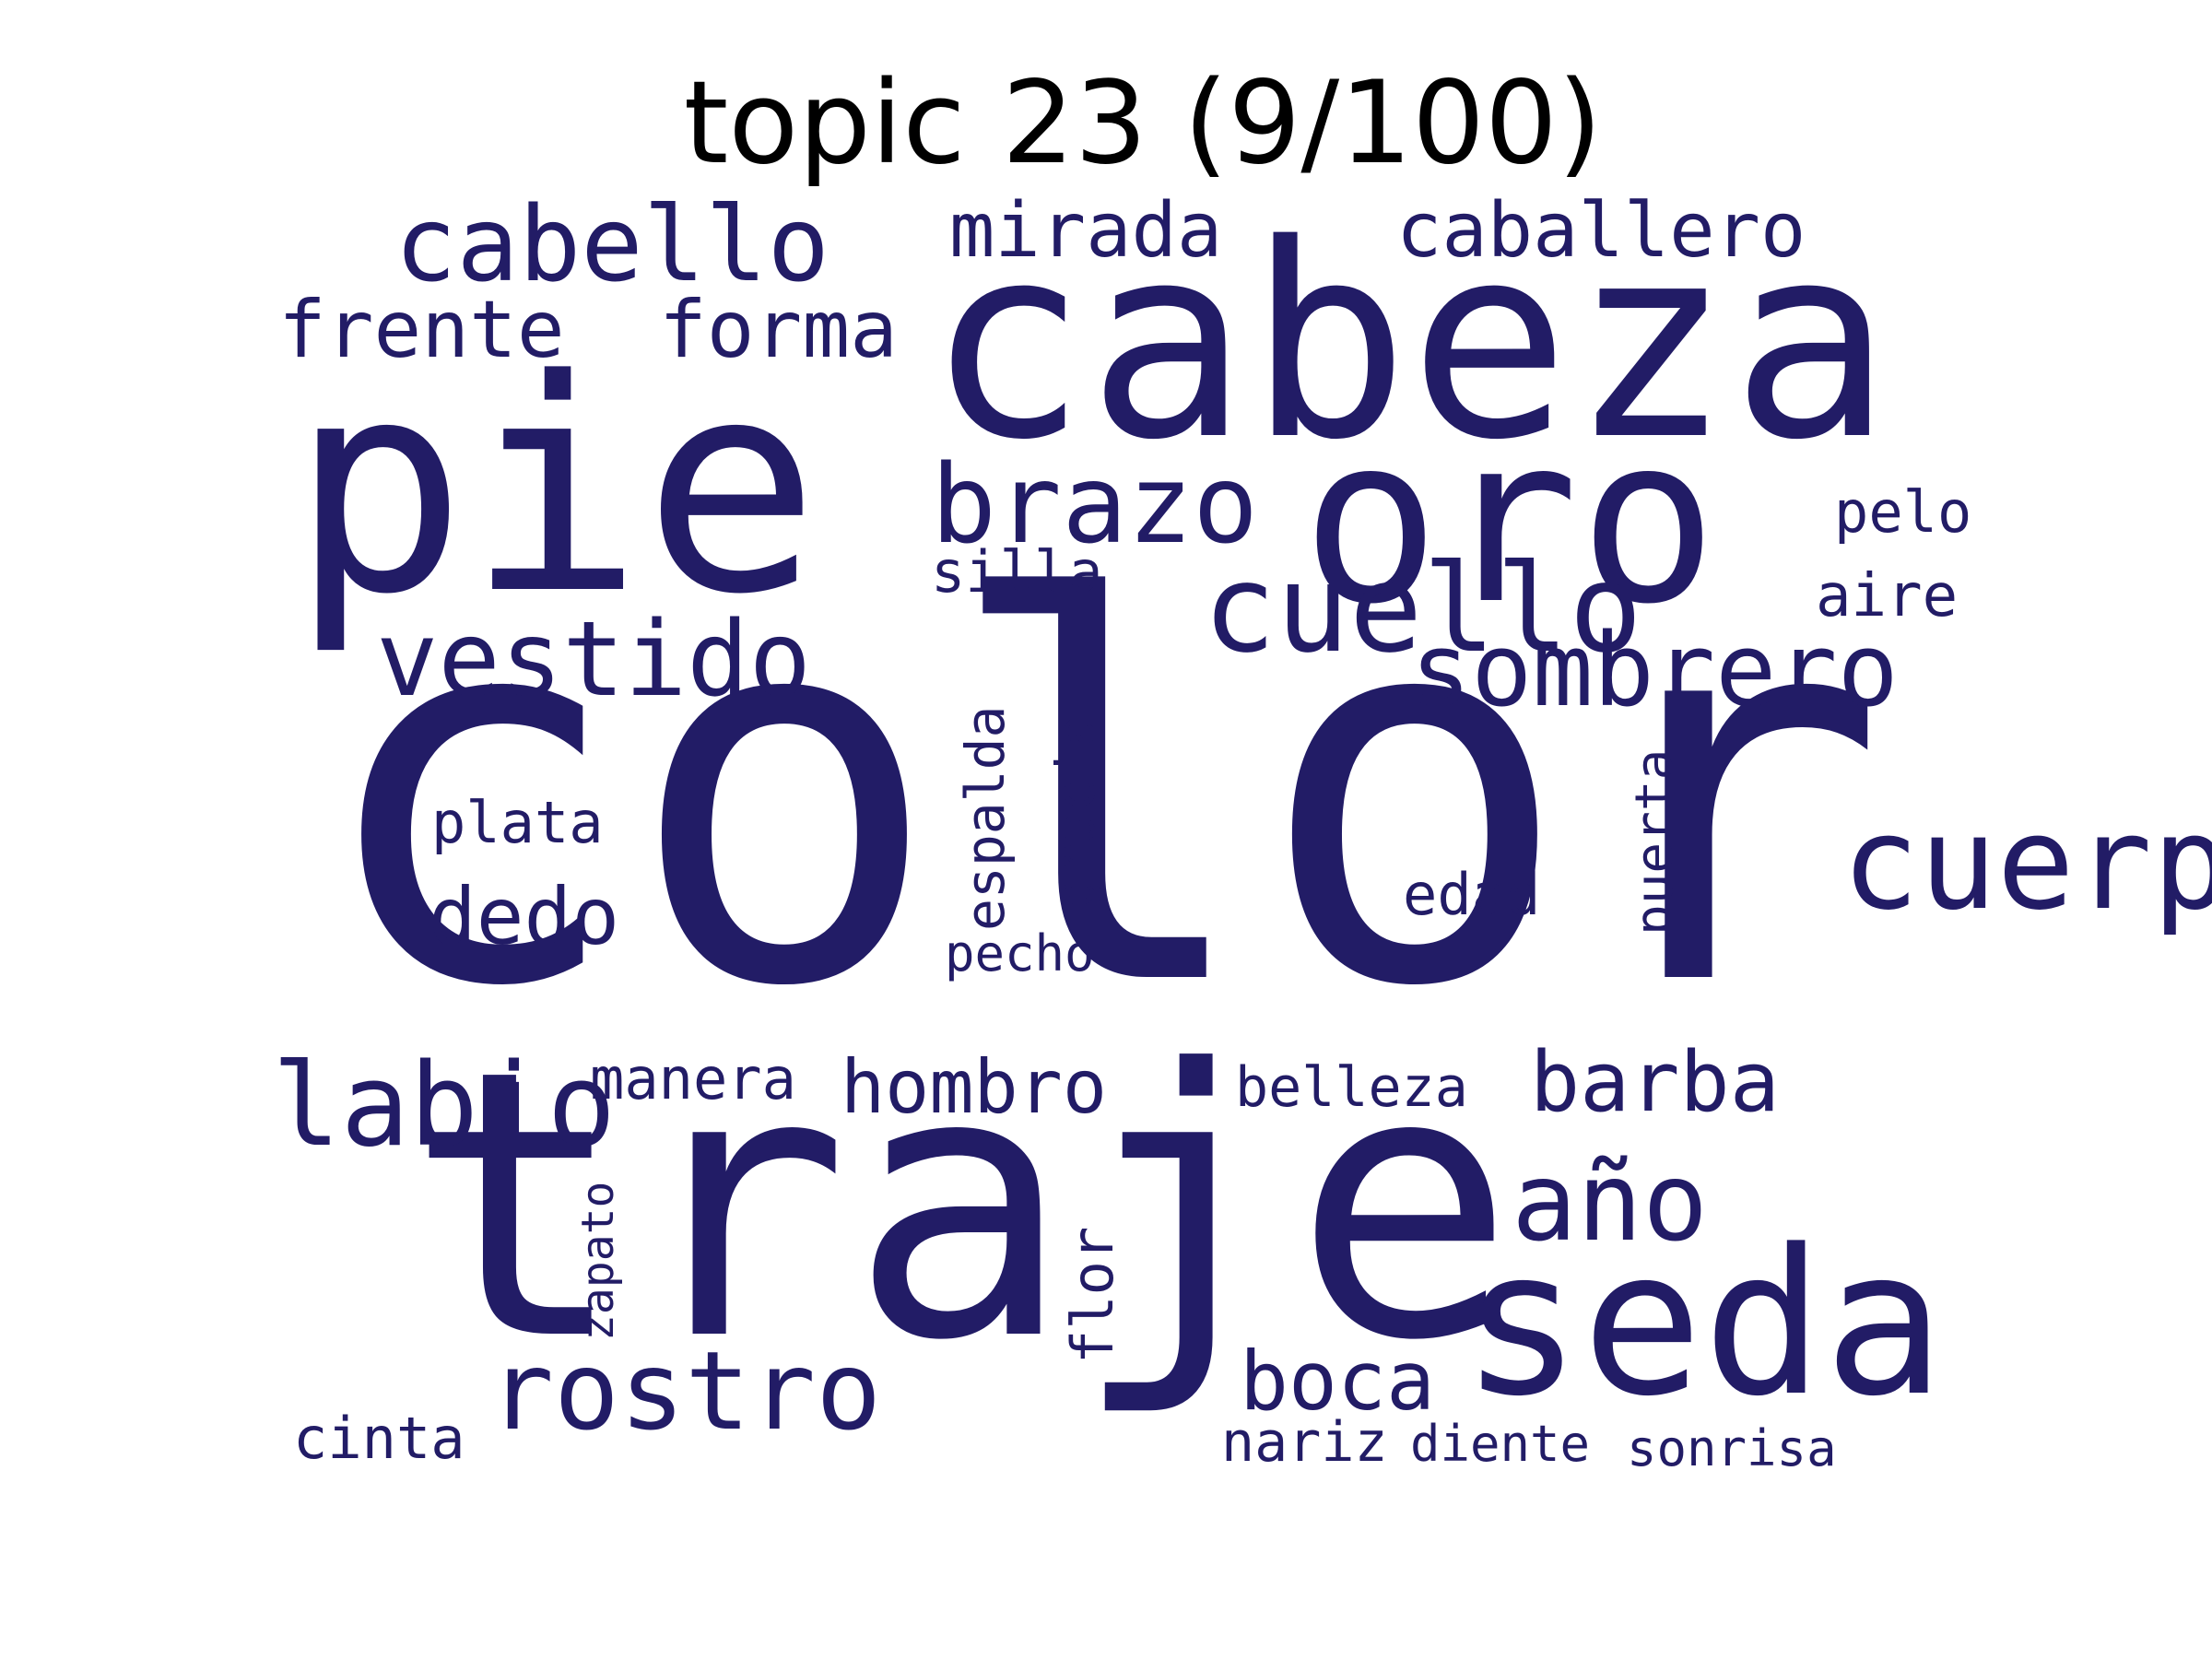 The image size is (2212, 1659). What do you see at coordinates (778, 330) in the screenshot?
I see `word-forma: forma` at bounding box center [778, 330].